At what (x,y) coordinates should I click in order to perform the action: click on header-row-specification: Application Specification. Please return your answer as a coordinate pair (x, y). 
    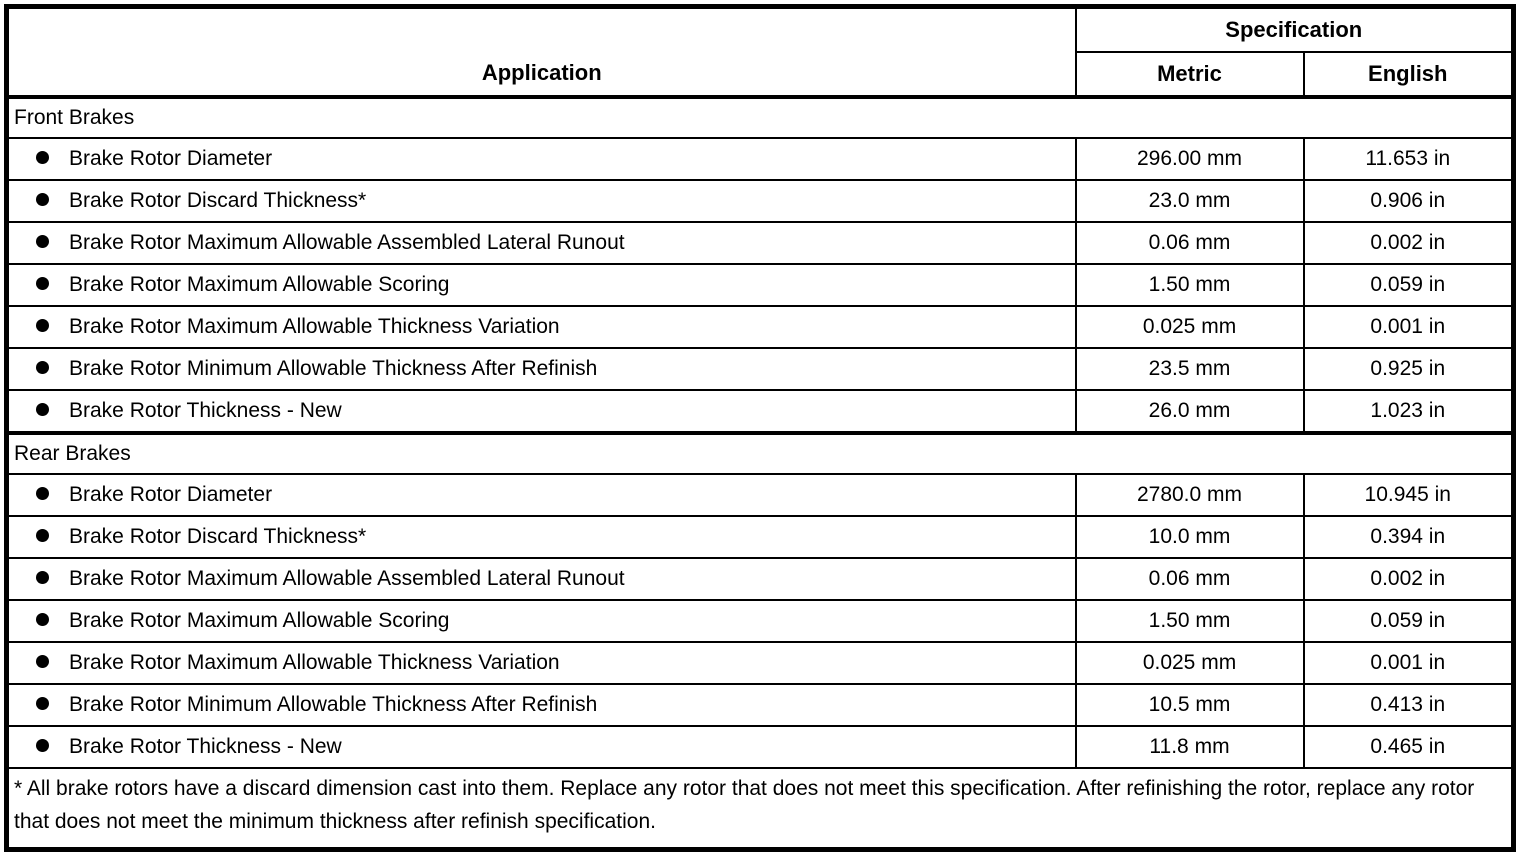
    Looking at the image, I should click on (760, 52).